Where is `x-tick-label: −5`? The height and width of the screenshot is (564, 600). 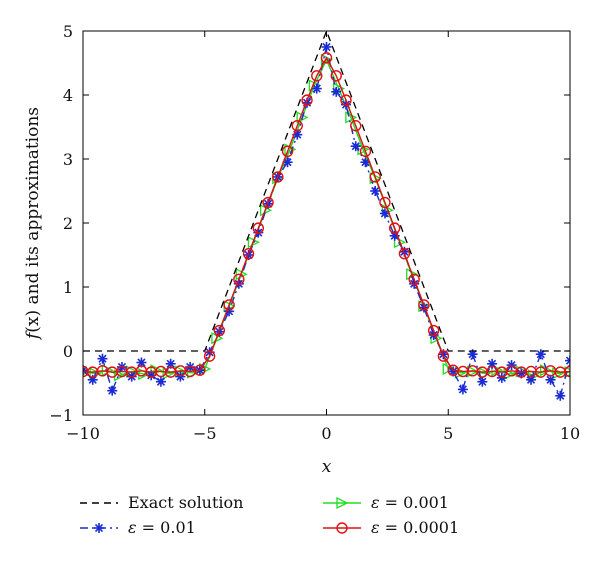
x-tick-label: −5 is located at coordinates (205, 433).